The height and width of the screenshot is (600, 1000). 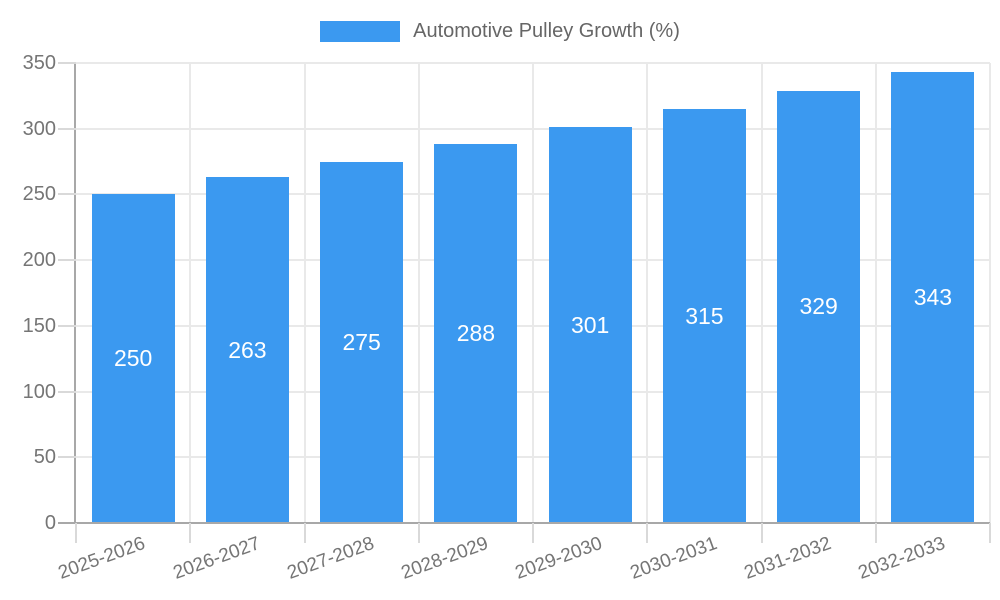 What do you see at coordinates (75, 293) in the screenshot?
I see `y-axis-line` at bounding box center [75, 293].